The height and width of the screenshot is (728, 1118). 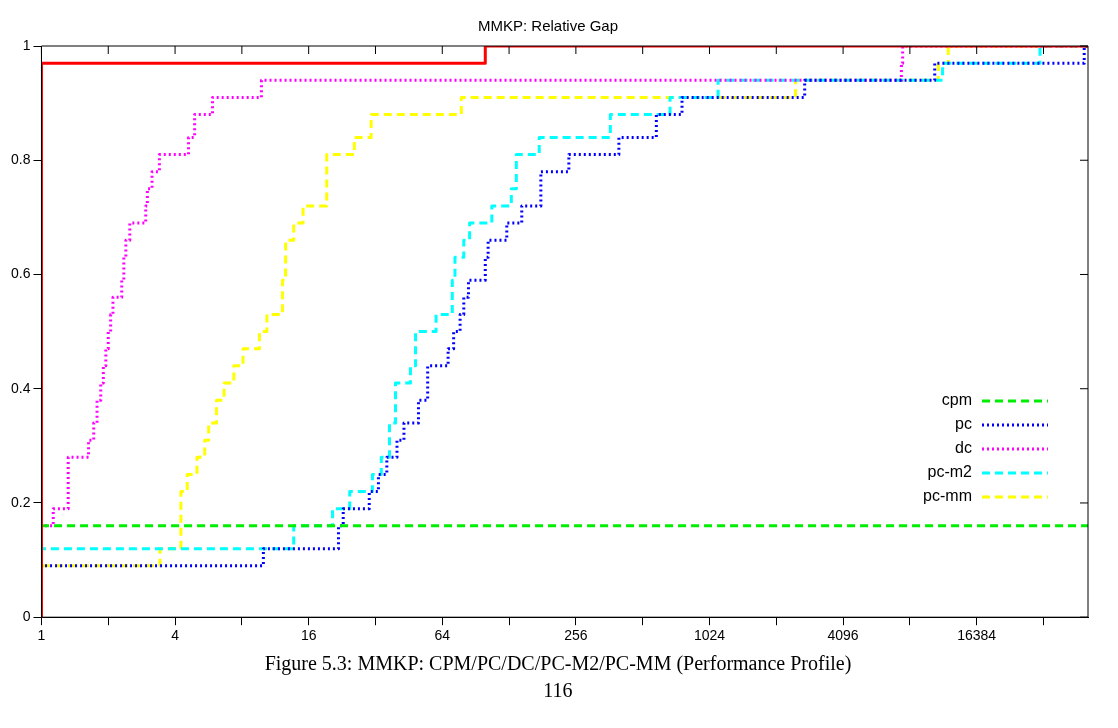 I want to click on legend-label: pc, so click(x=963, y=424).